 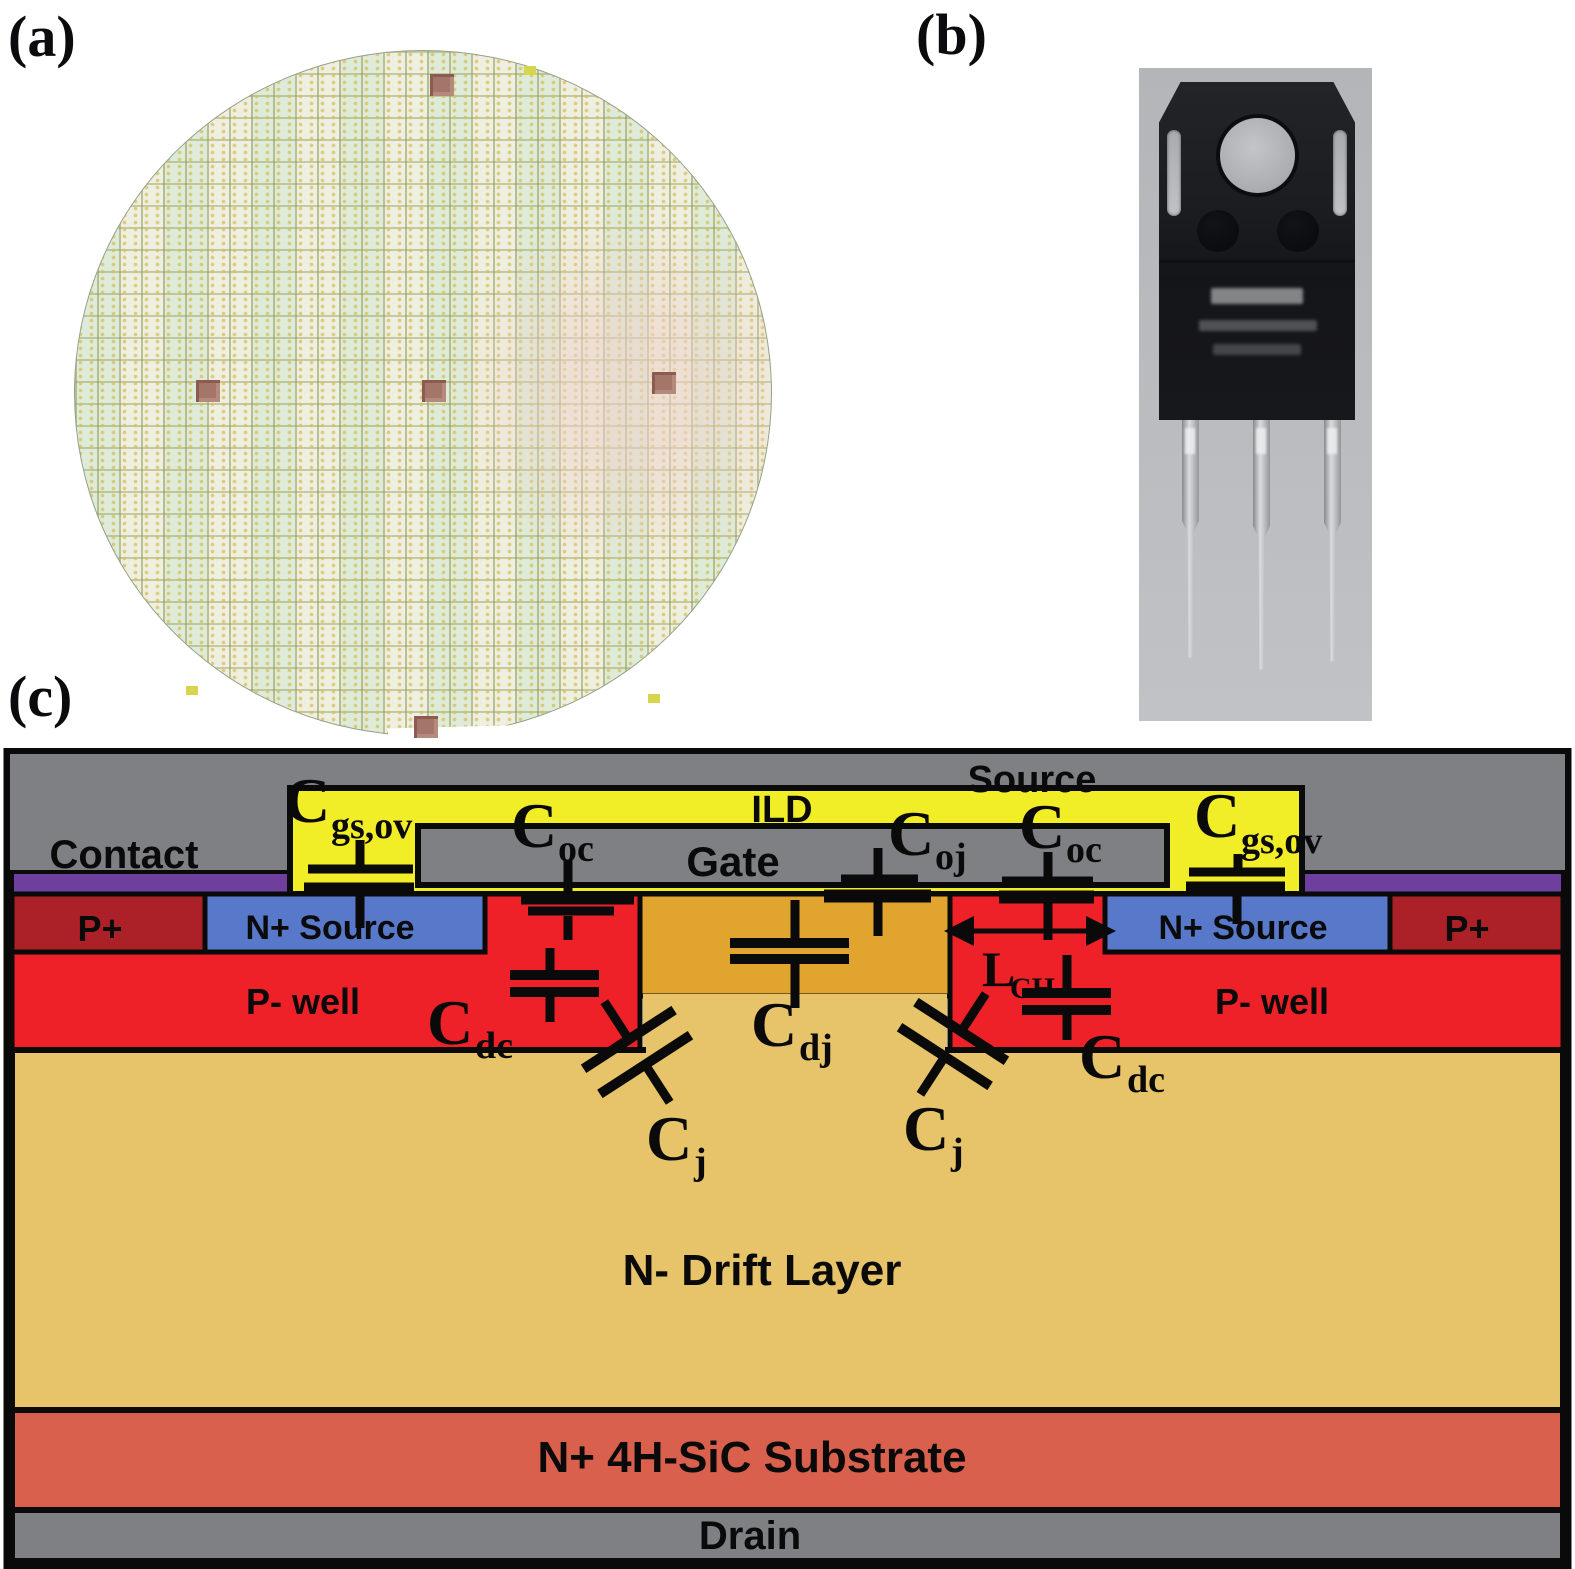 What do you see at coordinates (789, 954) in the screenshot?
I see `capacitor-cdj` at bounding box center [789, 954].